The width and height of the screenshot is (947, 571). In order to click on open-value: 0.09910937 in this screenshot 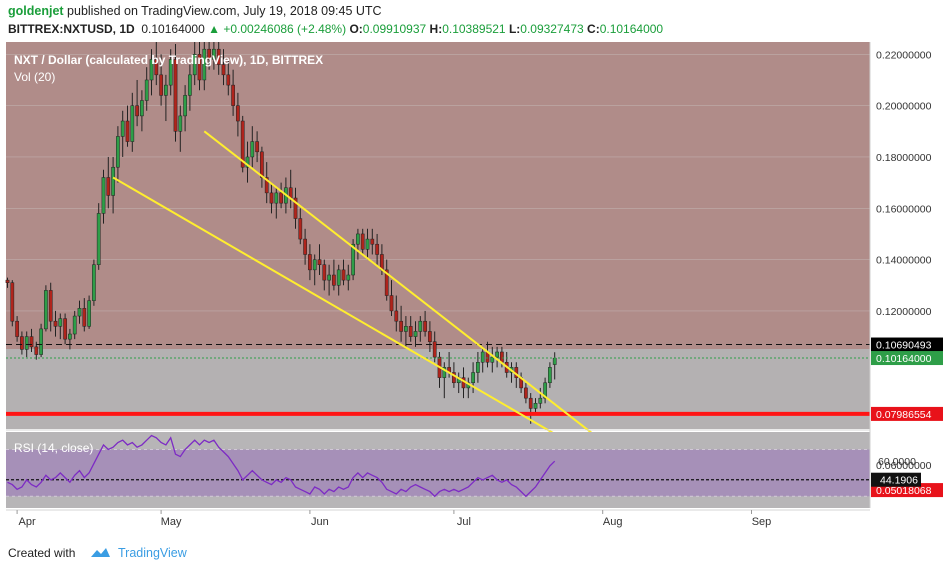, I will do `click(394, 29)`.